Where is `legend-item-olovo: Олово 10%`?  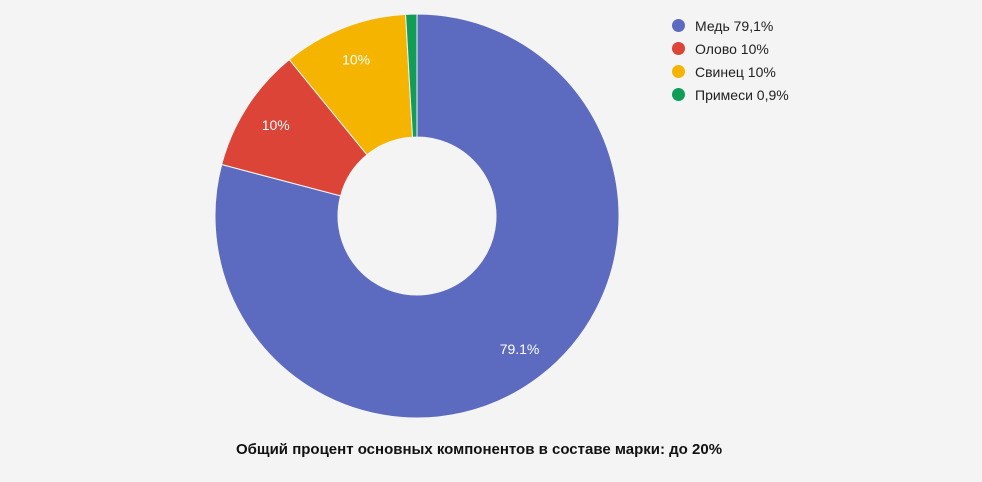 legend-item-olovo: Олово 10% is located at coordinates (730, 48).